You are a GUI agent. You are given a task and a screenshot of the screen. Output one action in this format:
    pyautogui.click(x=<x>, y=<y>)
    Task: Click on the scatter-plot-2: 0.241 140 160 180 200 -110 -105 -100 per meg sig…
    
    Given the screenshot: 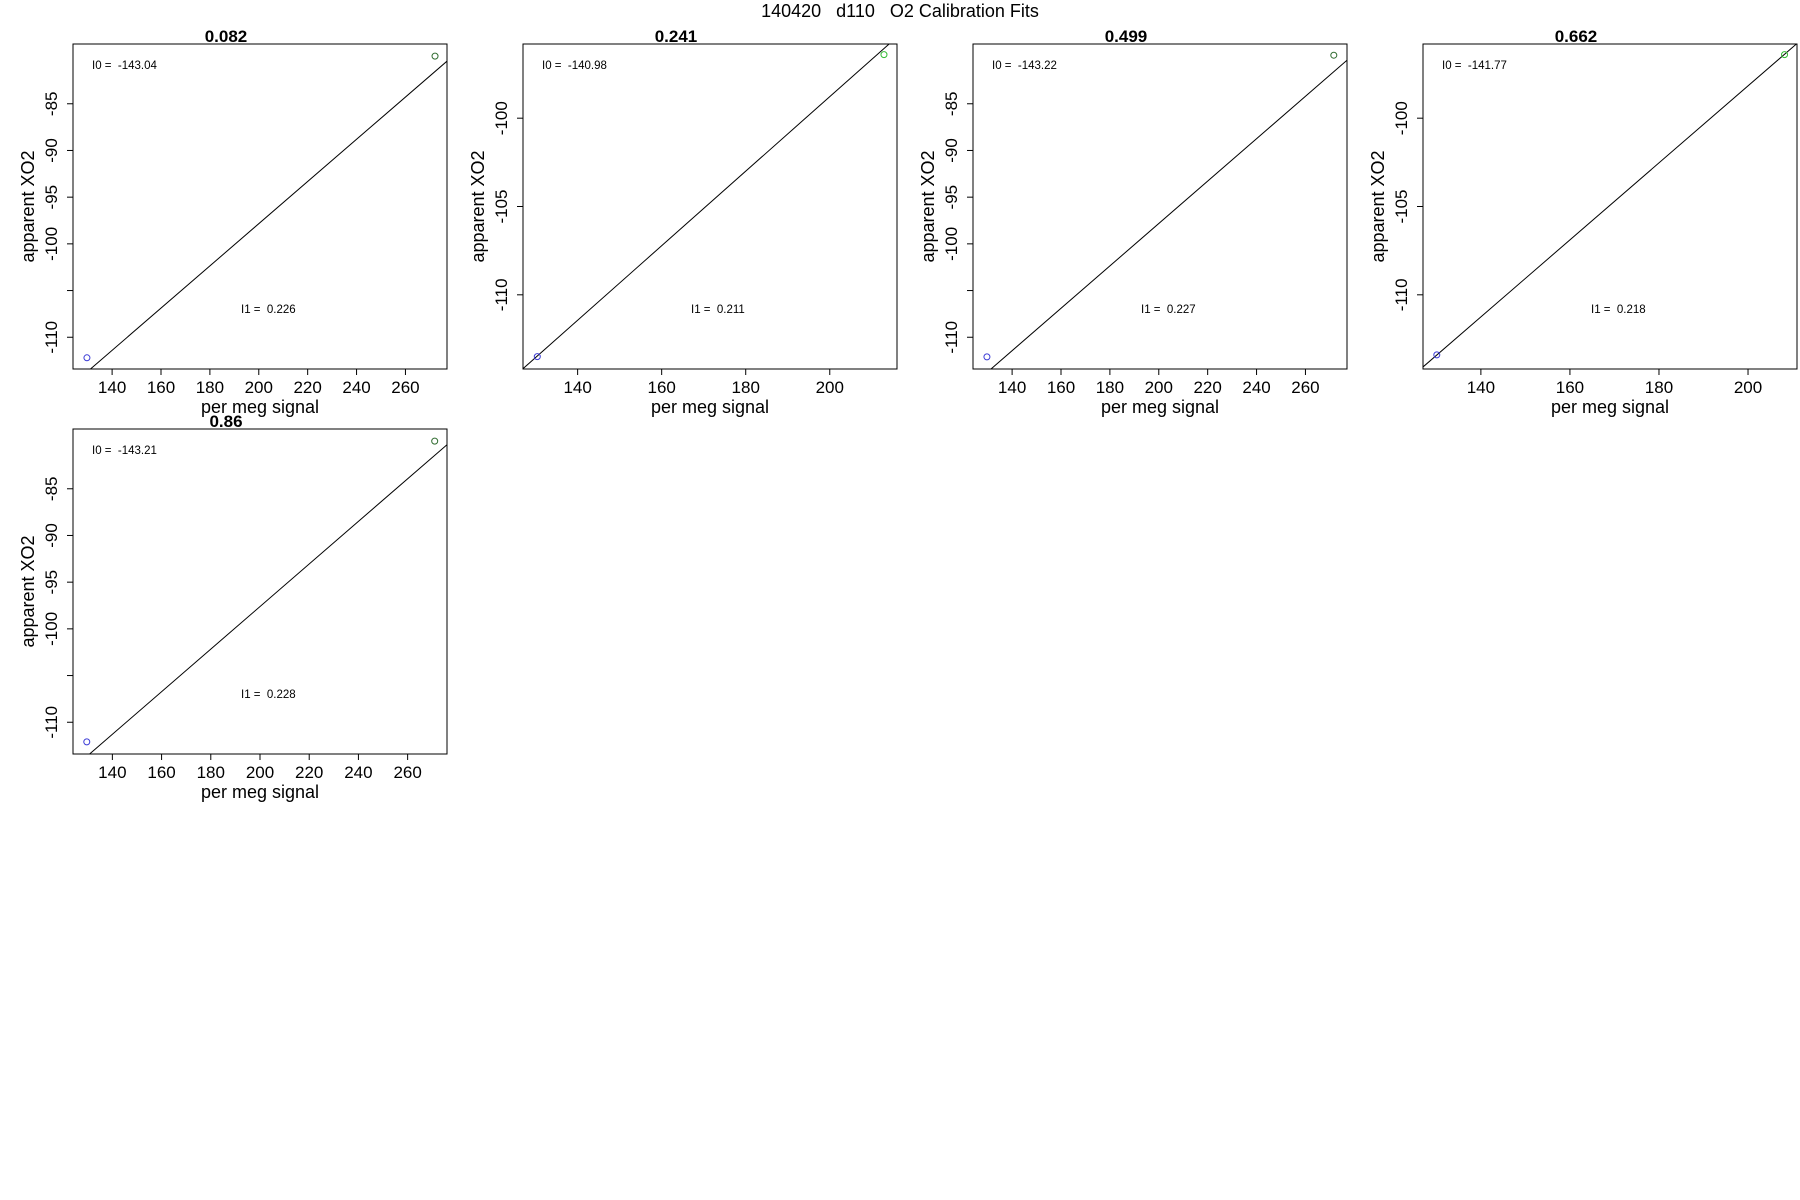 What is the action you would take?
    pyautogui.click(x=683, y=222)
    